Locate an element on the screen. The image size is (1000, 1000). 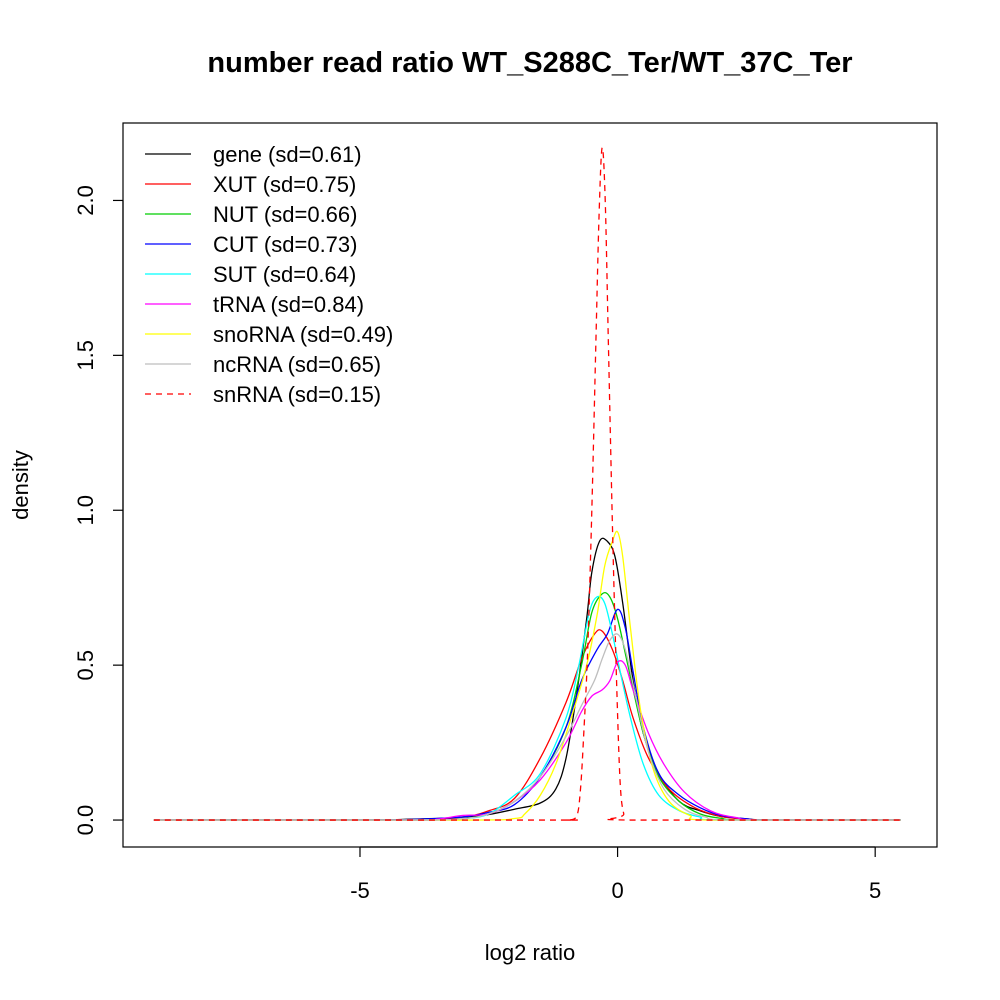
legend-label: XUT (sd=0.75) is located at coordinates (284, 184).